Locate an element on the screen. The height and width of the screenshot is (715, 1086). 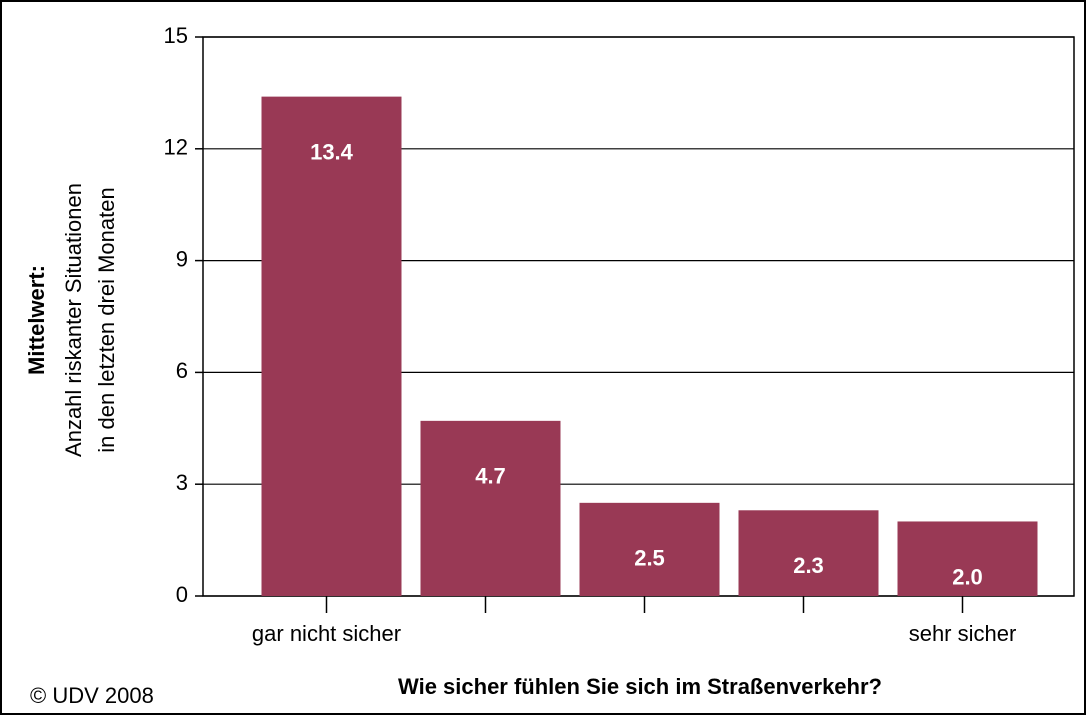
y-tick-label: 15 is located at coordinates (176, 35).